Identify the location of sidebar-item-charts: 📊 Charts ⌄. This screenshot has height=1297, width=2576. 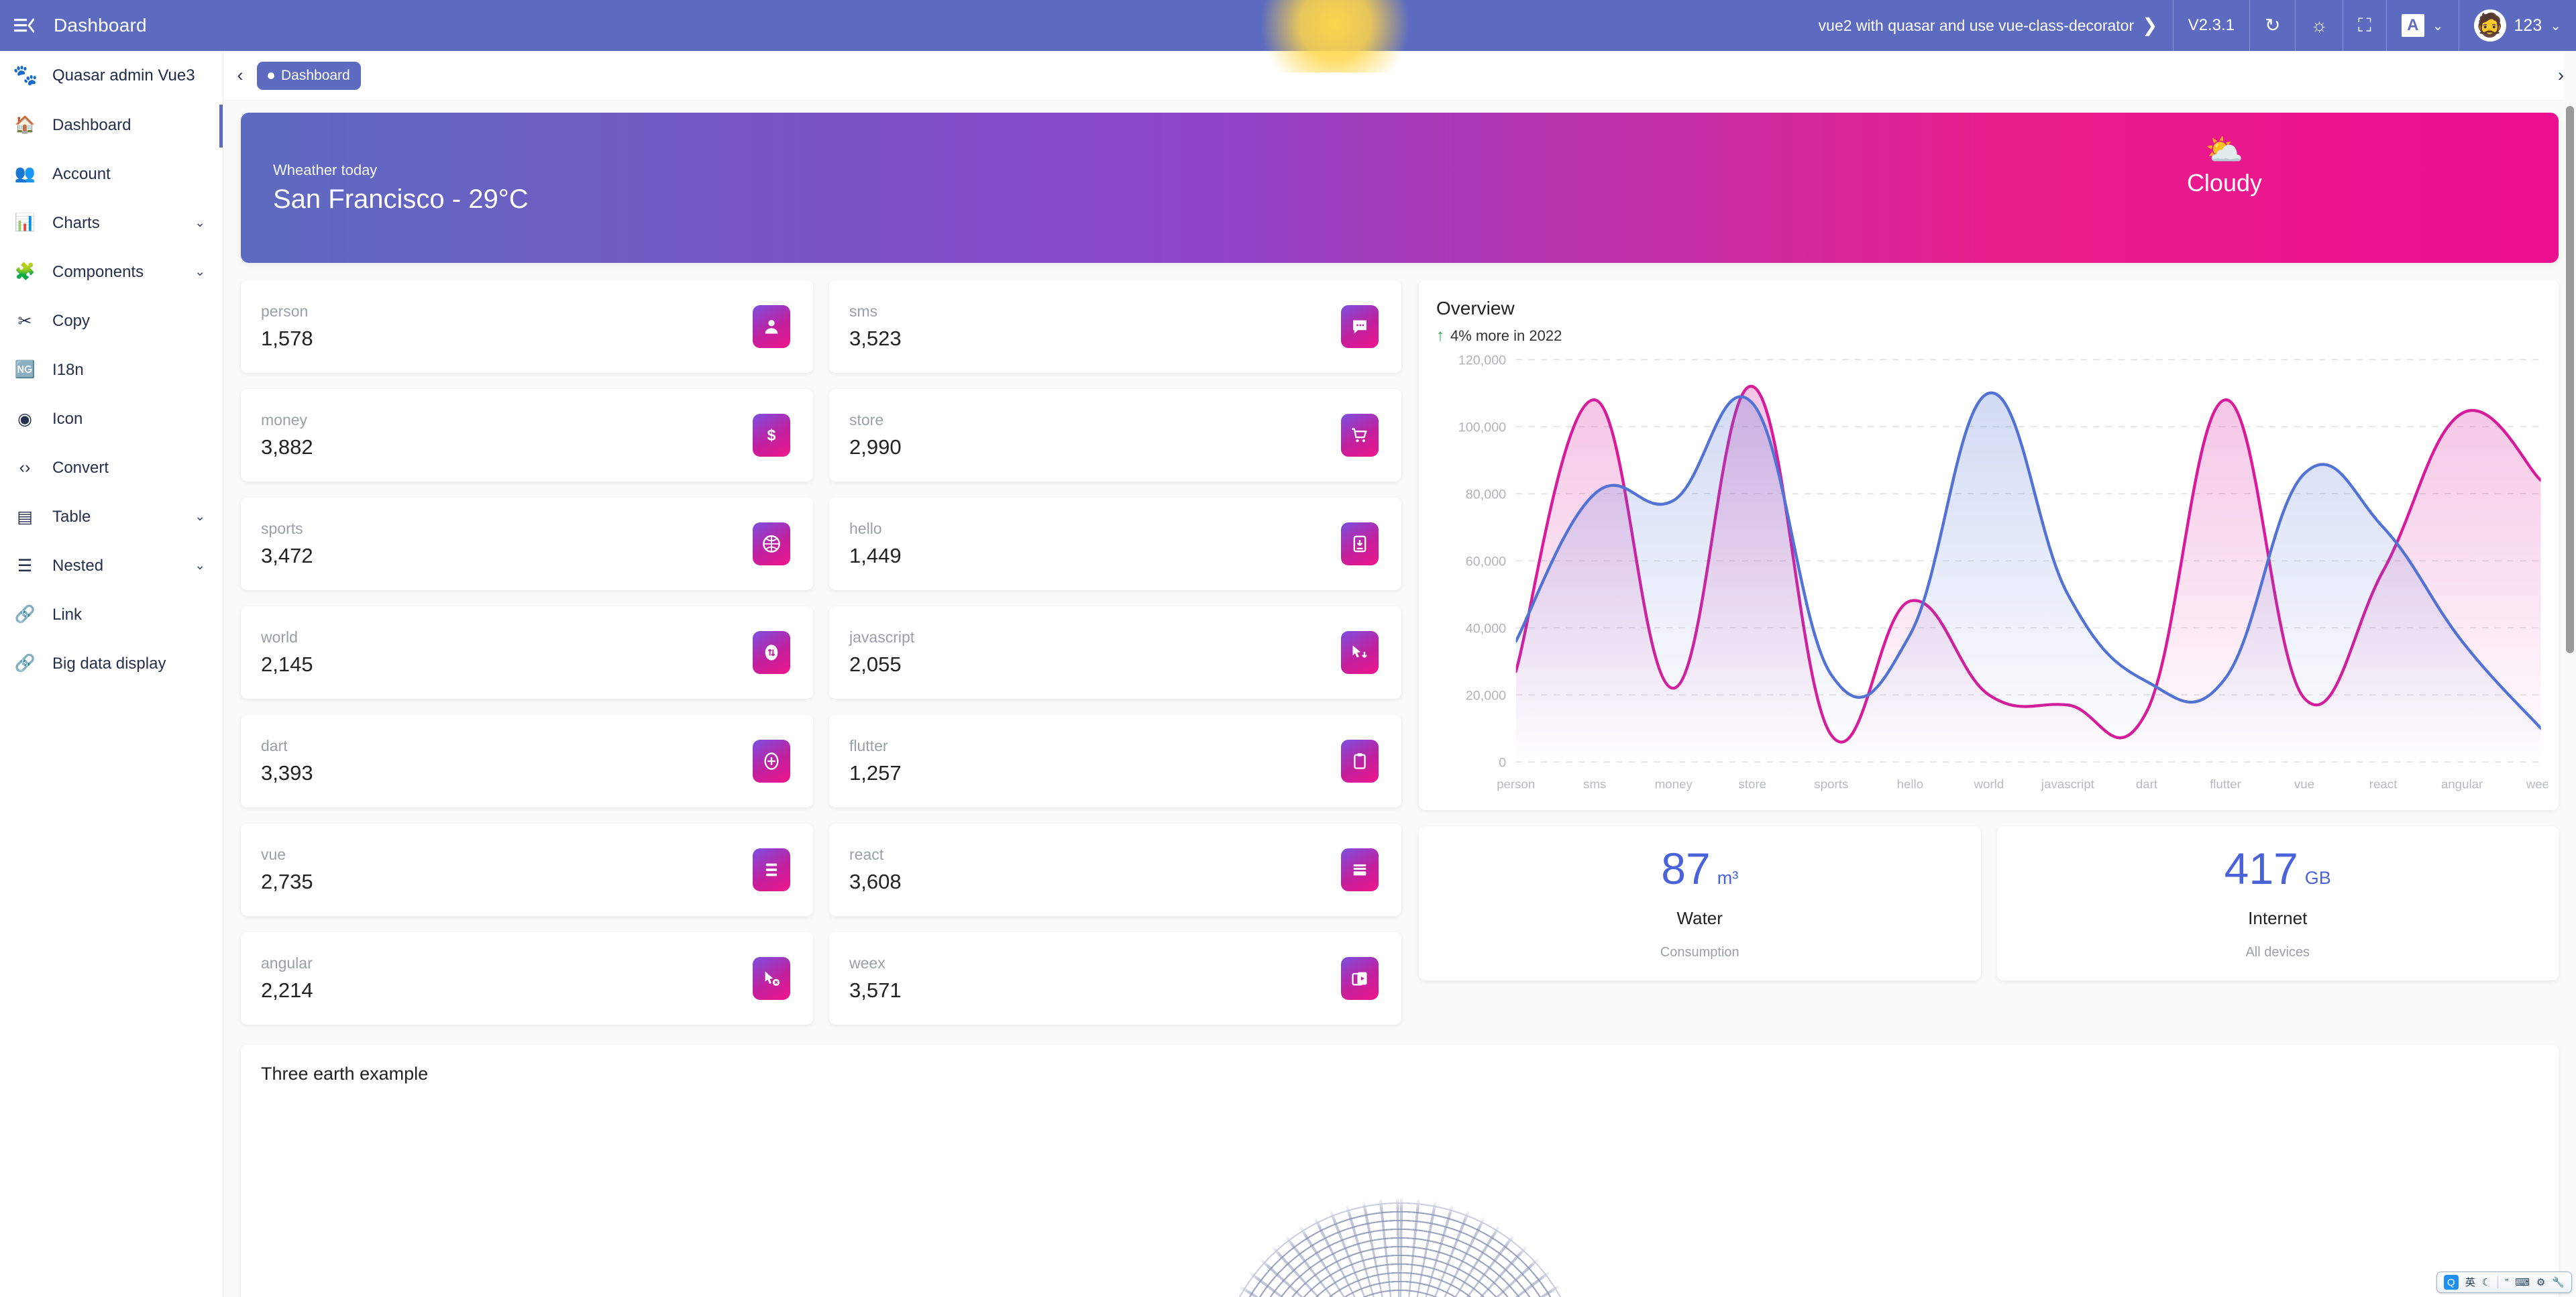
(111, 223).